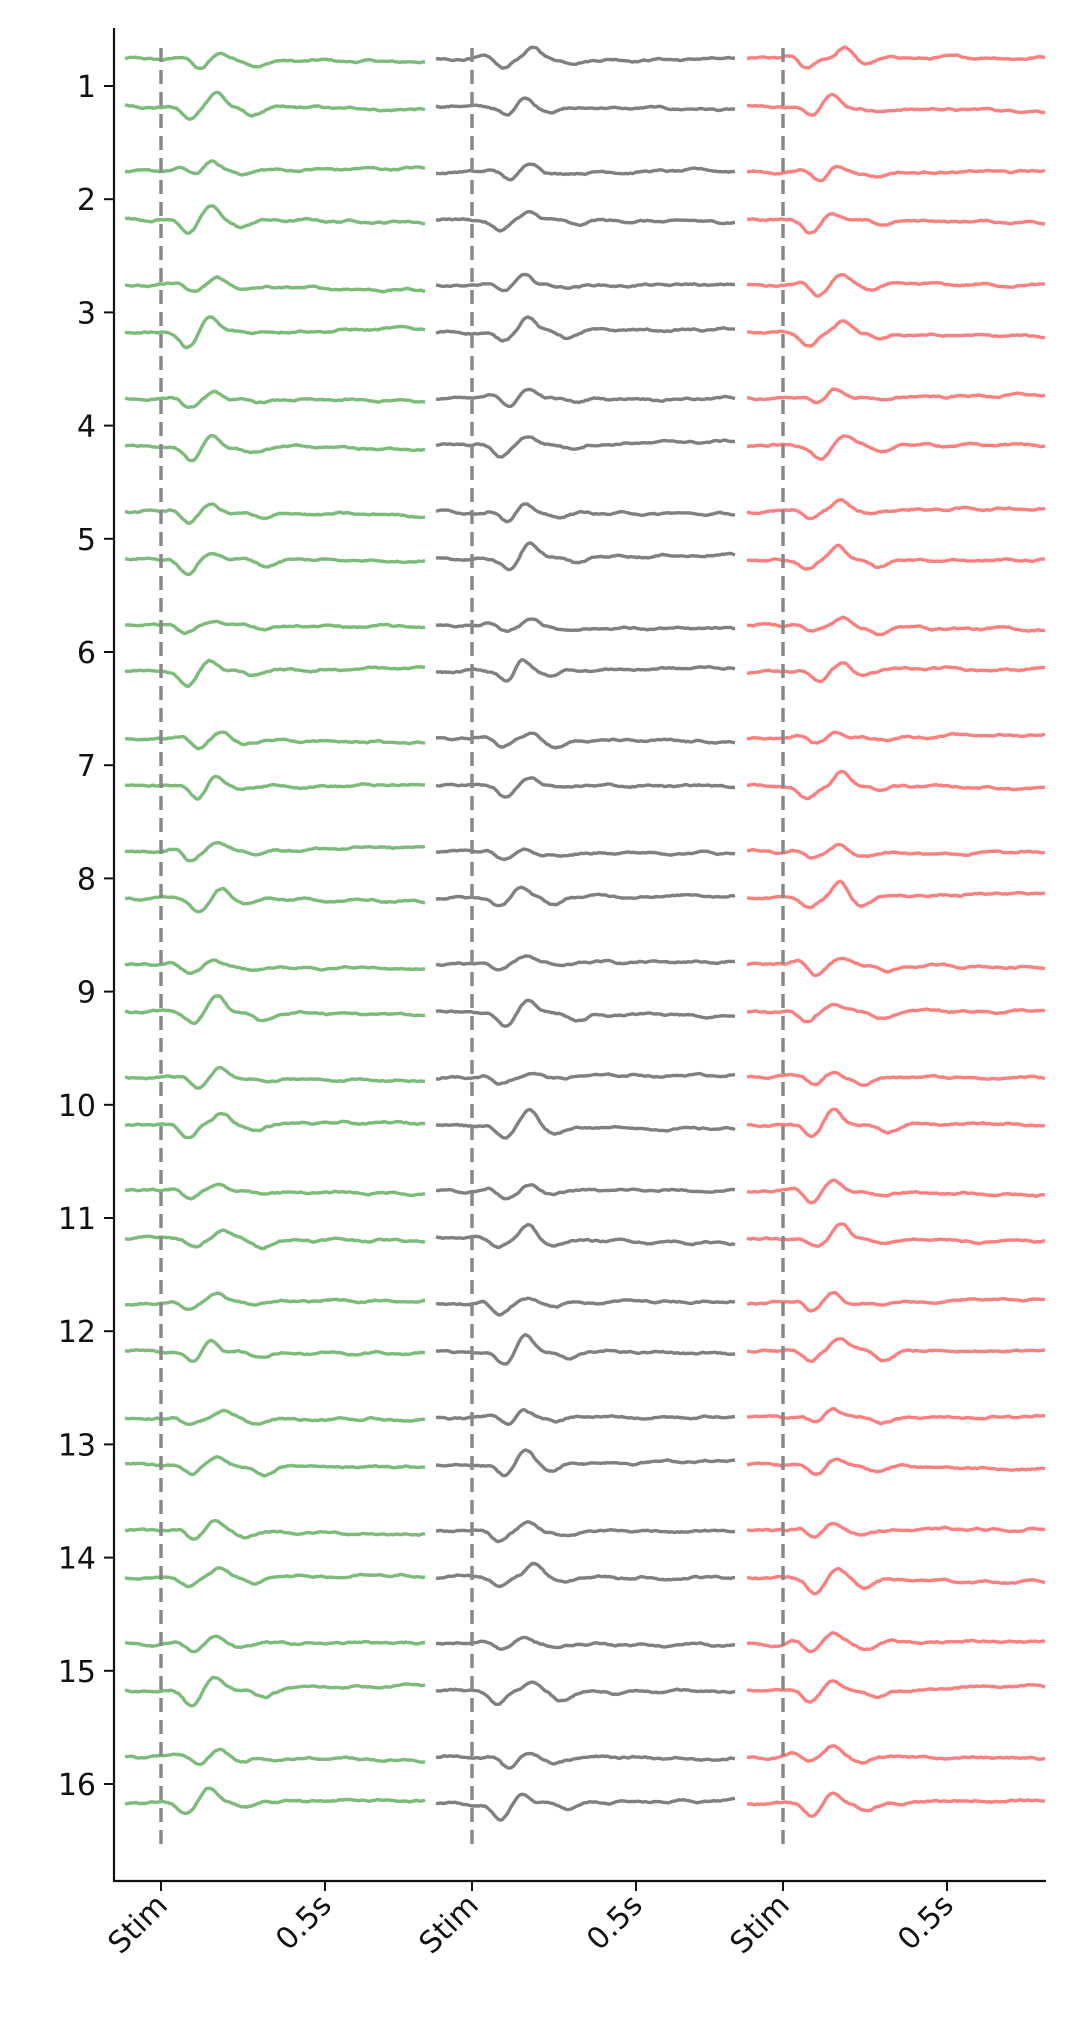 The height and width of the screenshot is (2032, 1072). I want to click on x-ticks: Stim 0.5s Stim 0.5s Stim 0.5s, so click(531, 1921).